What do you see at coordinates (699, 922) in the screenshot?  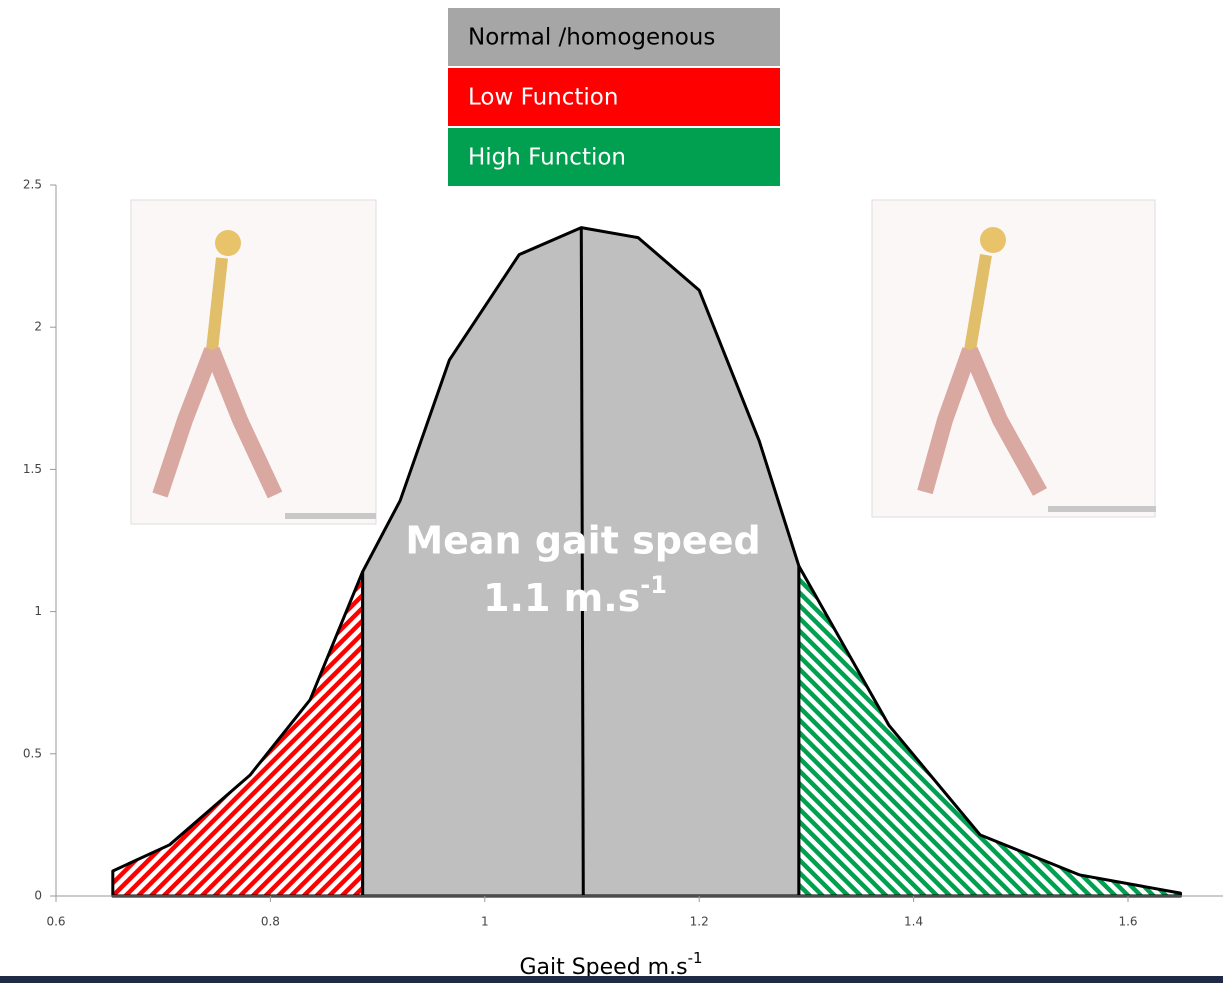 I see `x-tick-label: 1.2` at bounding box center [699, 922].